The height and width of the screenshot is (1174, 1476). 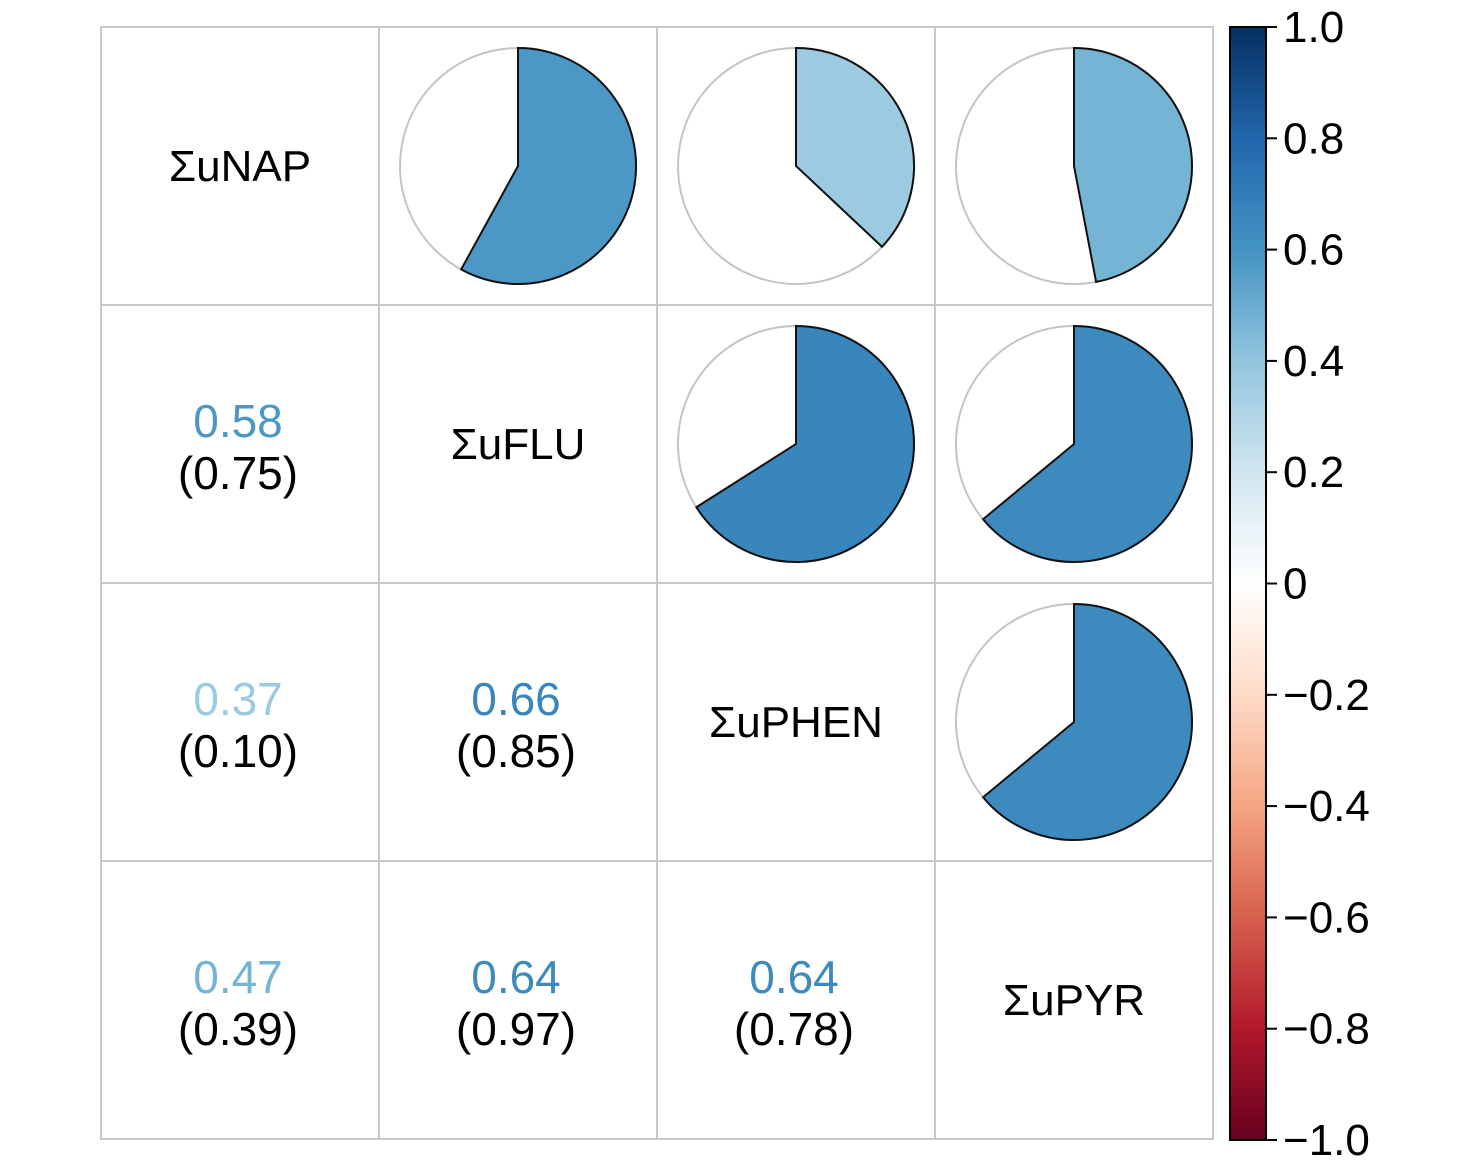 I want to click on colorbar-tick-label: 0.2, so click(x=1313, y=472).